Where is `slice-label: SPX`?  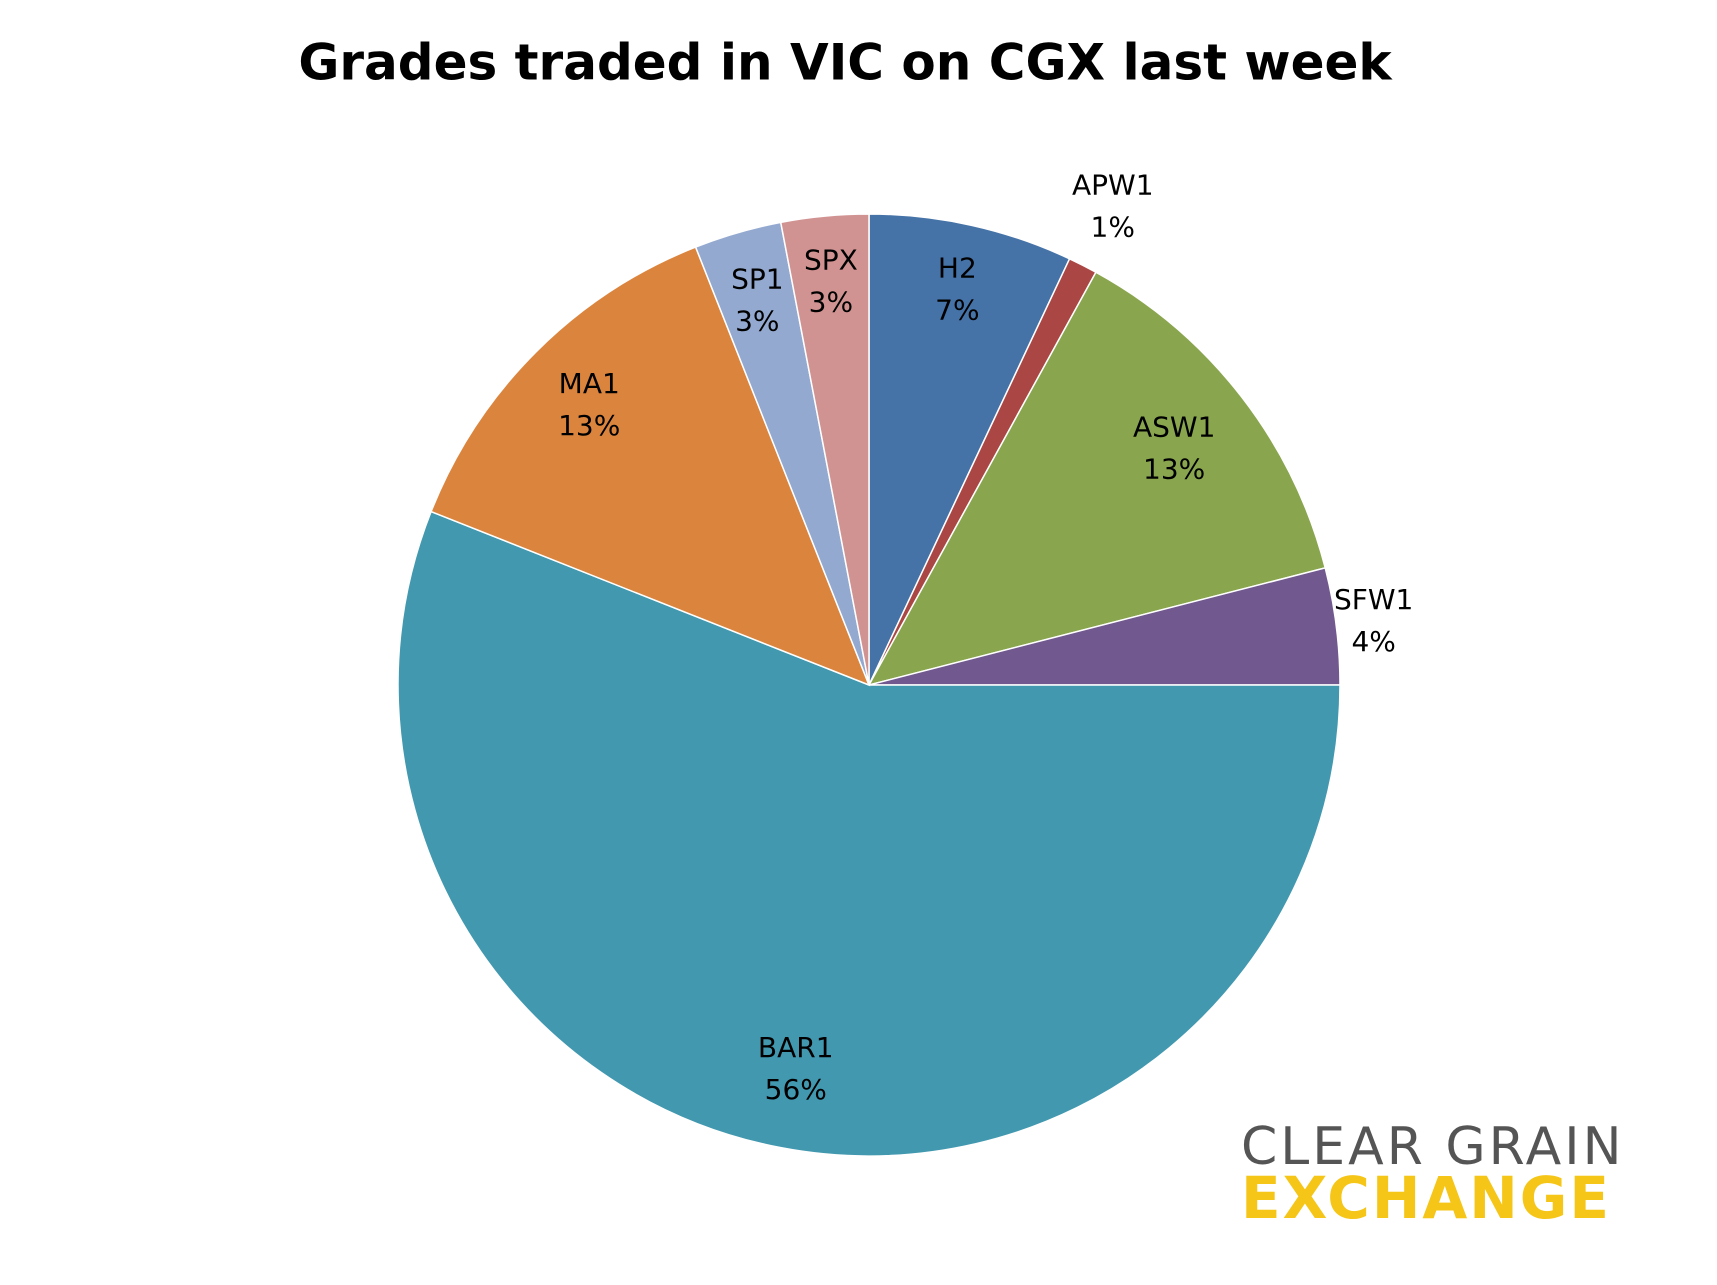 slice-label: SPX is located at coordinates (831, 260).